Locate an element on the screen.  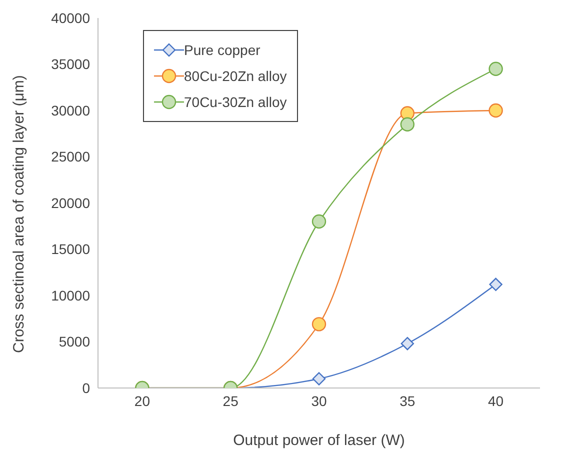
x-tick-label: 25 is located at coordinates (230, 400).